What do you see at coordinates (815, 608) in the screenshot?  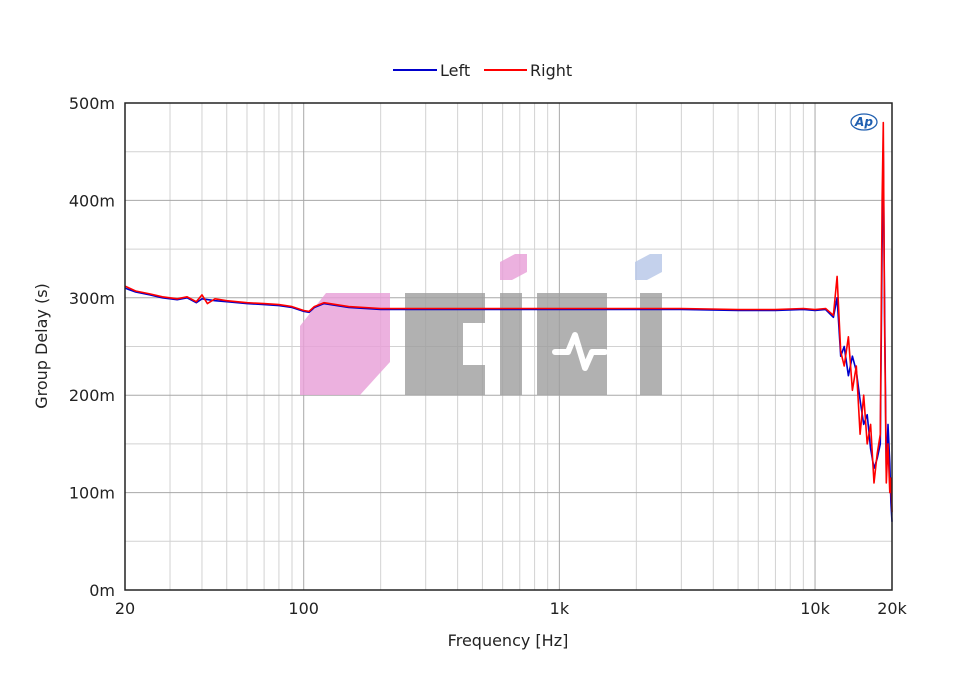 I see `x-tick-label: 10k` at bounding box center [815, 608].